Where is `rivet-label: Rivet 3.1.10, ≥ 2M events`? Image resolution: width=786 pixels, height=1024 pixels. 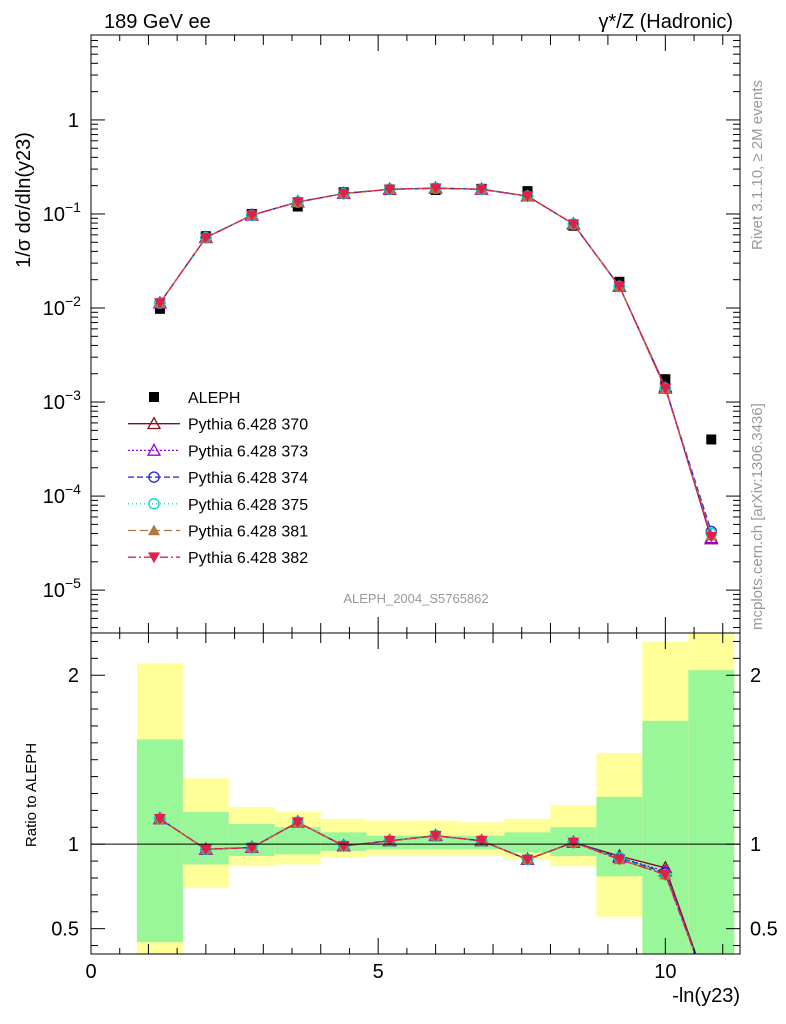 rivet-label: Rivet 3.1.10, ≥ 2M events is located at coordinates (757, 165).